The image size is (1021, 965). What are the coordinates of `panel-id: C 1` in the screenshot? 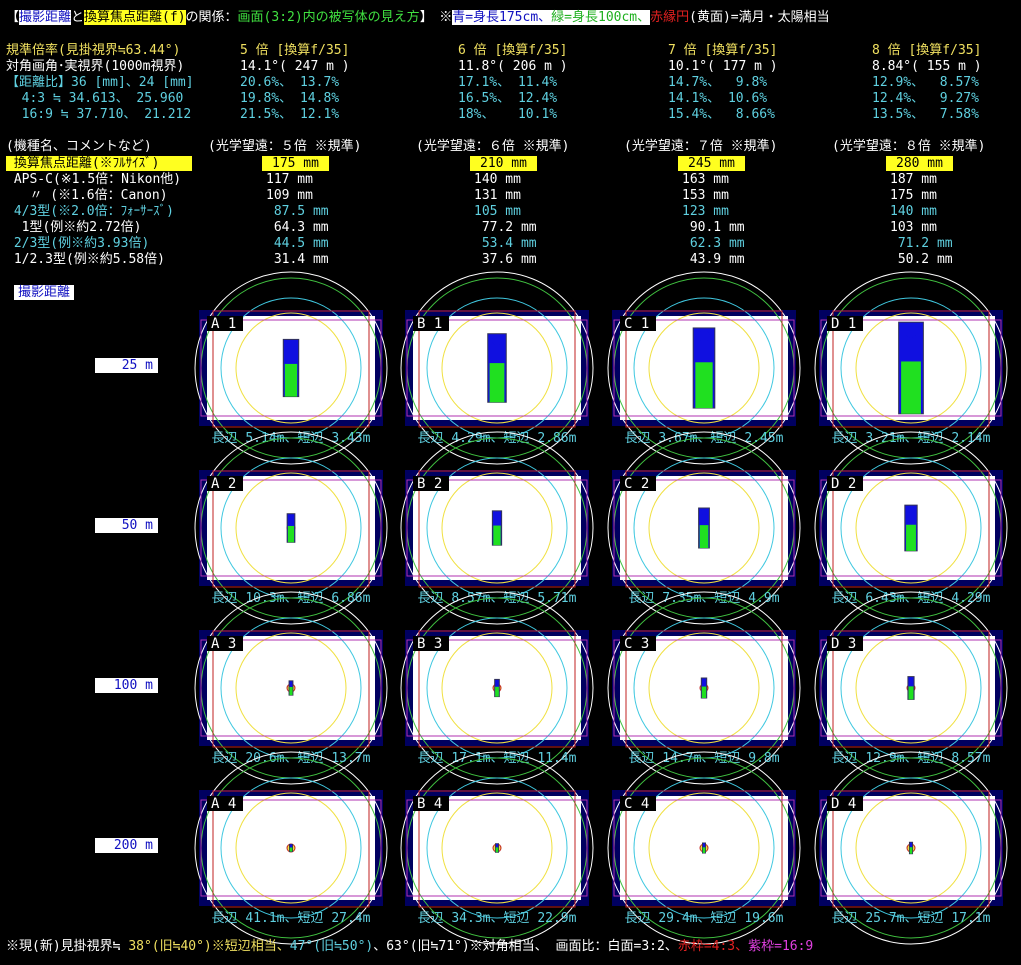 It's located at (636, 324).